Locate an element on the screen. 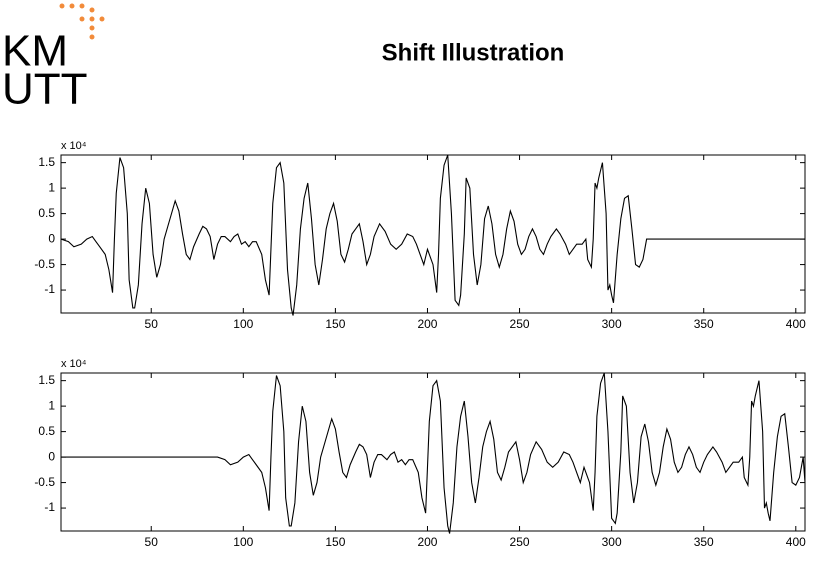  logo: KM UTT is located at coordinates (53, 58).